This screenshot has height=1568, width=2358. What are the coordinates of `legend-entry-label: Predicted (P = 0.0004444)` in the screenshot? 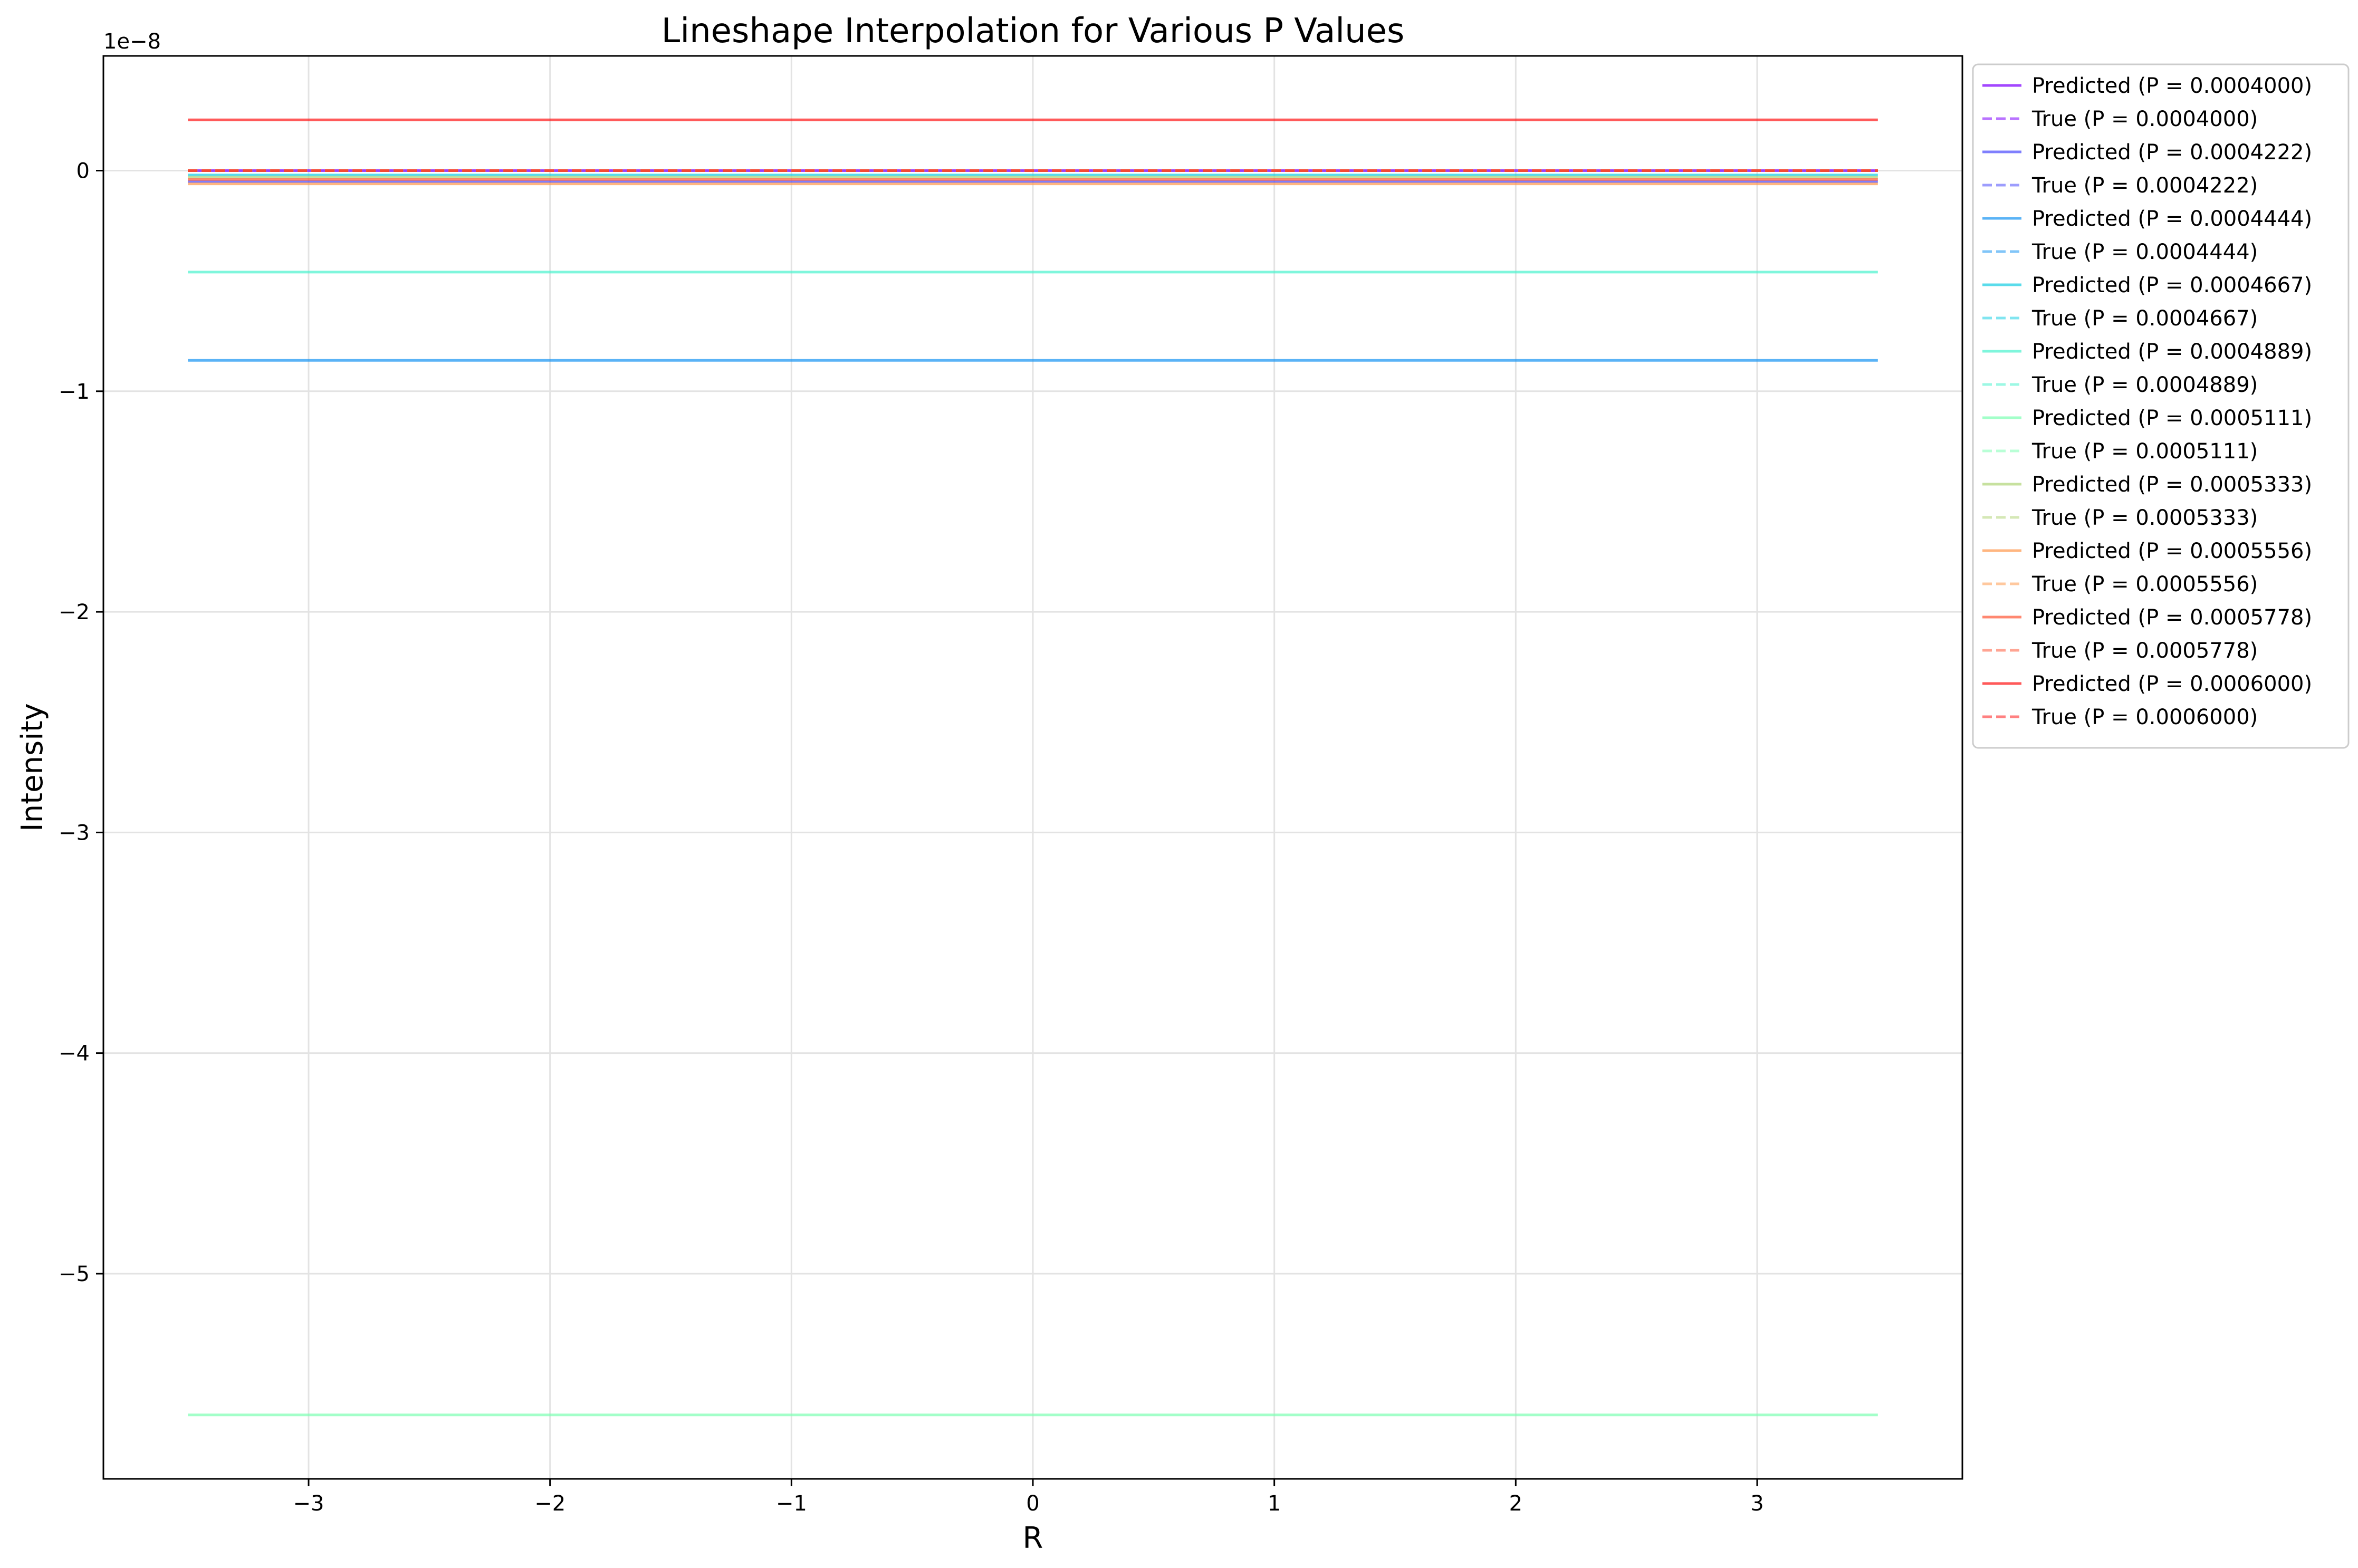 It's located at (2172, 219).